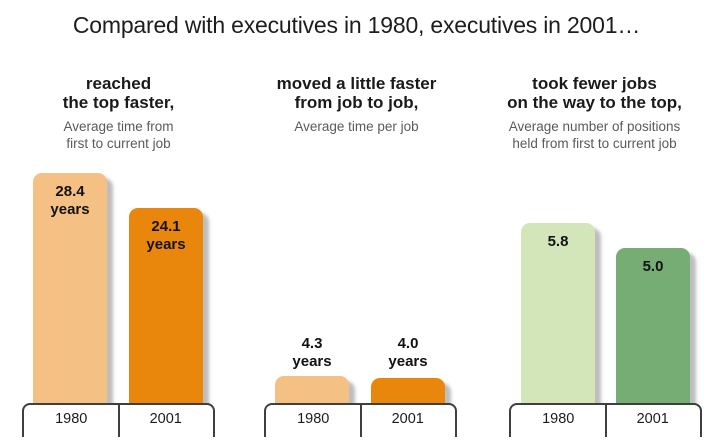  What do you see at coordinates (312, 389) in the screenshot?
I see `bar-1980` at bounding box center [312, 389].